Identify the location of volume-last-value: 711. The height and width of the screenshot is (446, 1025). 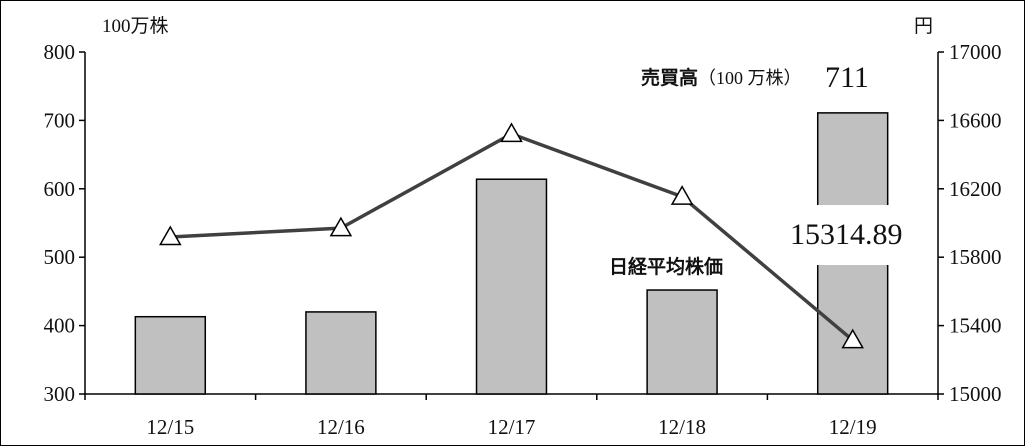
(847, 77).